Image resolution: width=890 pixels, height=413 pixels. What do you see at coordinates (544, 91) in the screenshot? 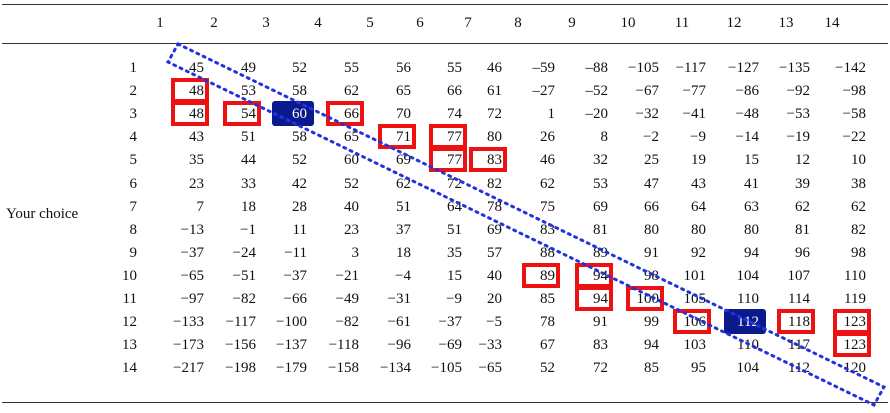
I see `table-cell: –27` at bounding box center [544, 91].